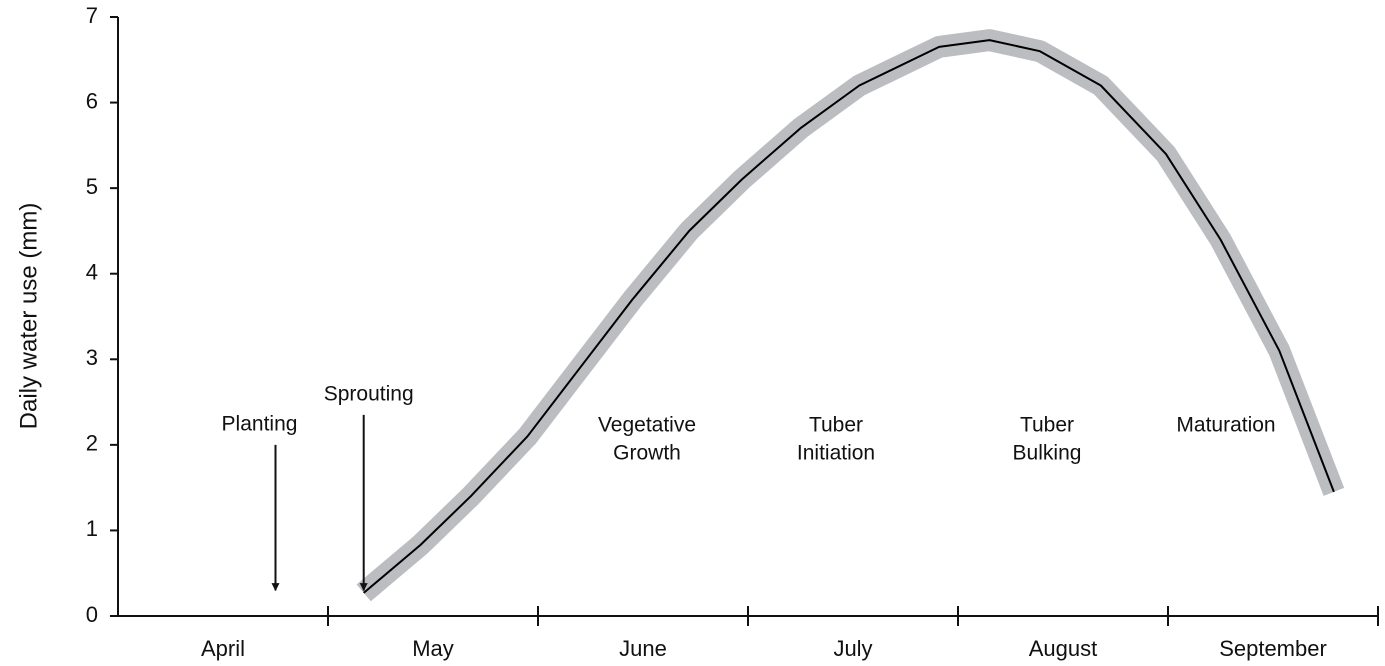  Describe the element at coordinates (647, 453) in the screenshot. I see `stage-label: Growth` at that location.